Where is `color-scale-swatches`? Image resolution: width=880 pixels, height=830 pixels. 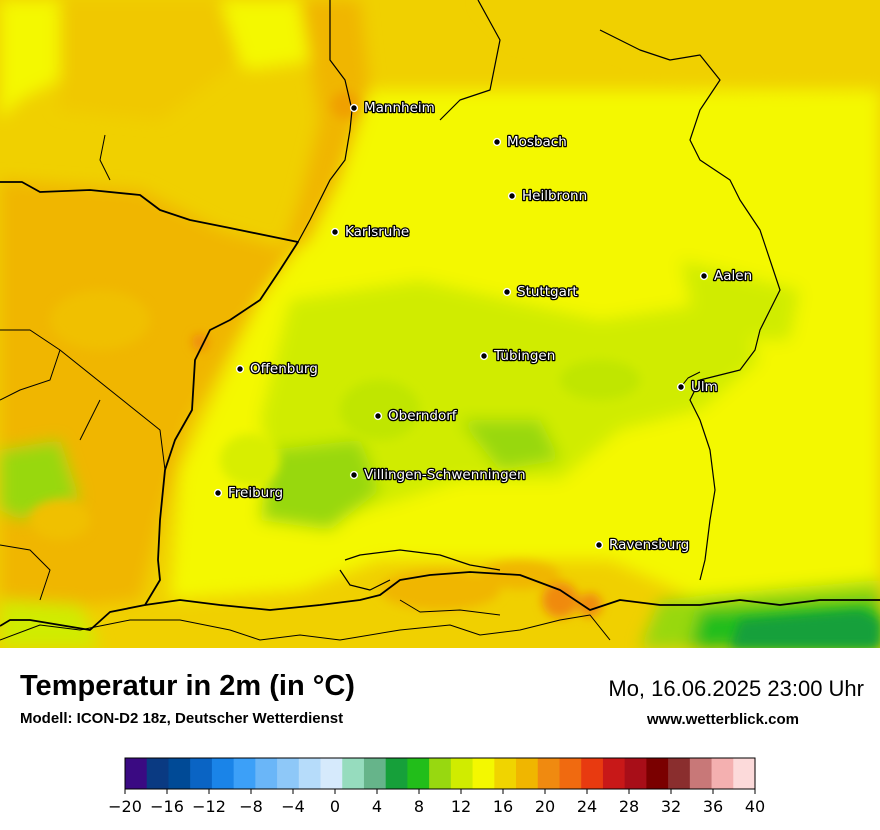 color-scale-swatches is located at coordinates (440, 773).